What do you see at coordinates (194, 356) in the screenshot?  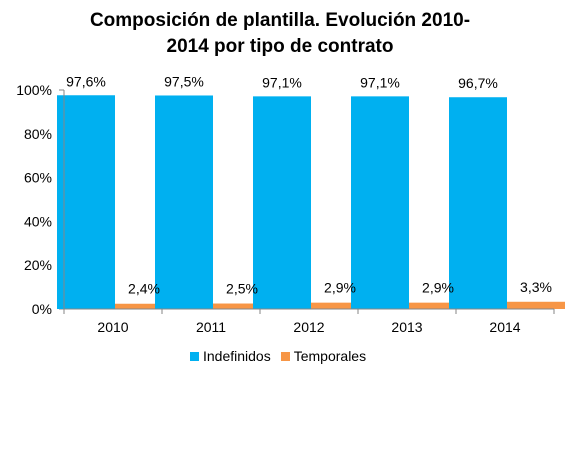 I see `legend-swatch-indefinidos` at bounding box center [194, 356].